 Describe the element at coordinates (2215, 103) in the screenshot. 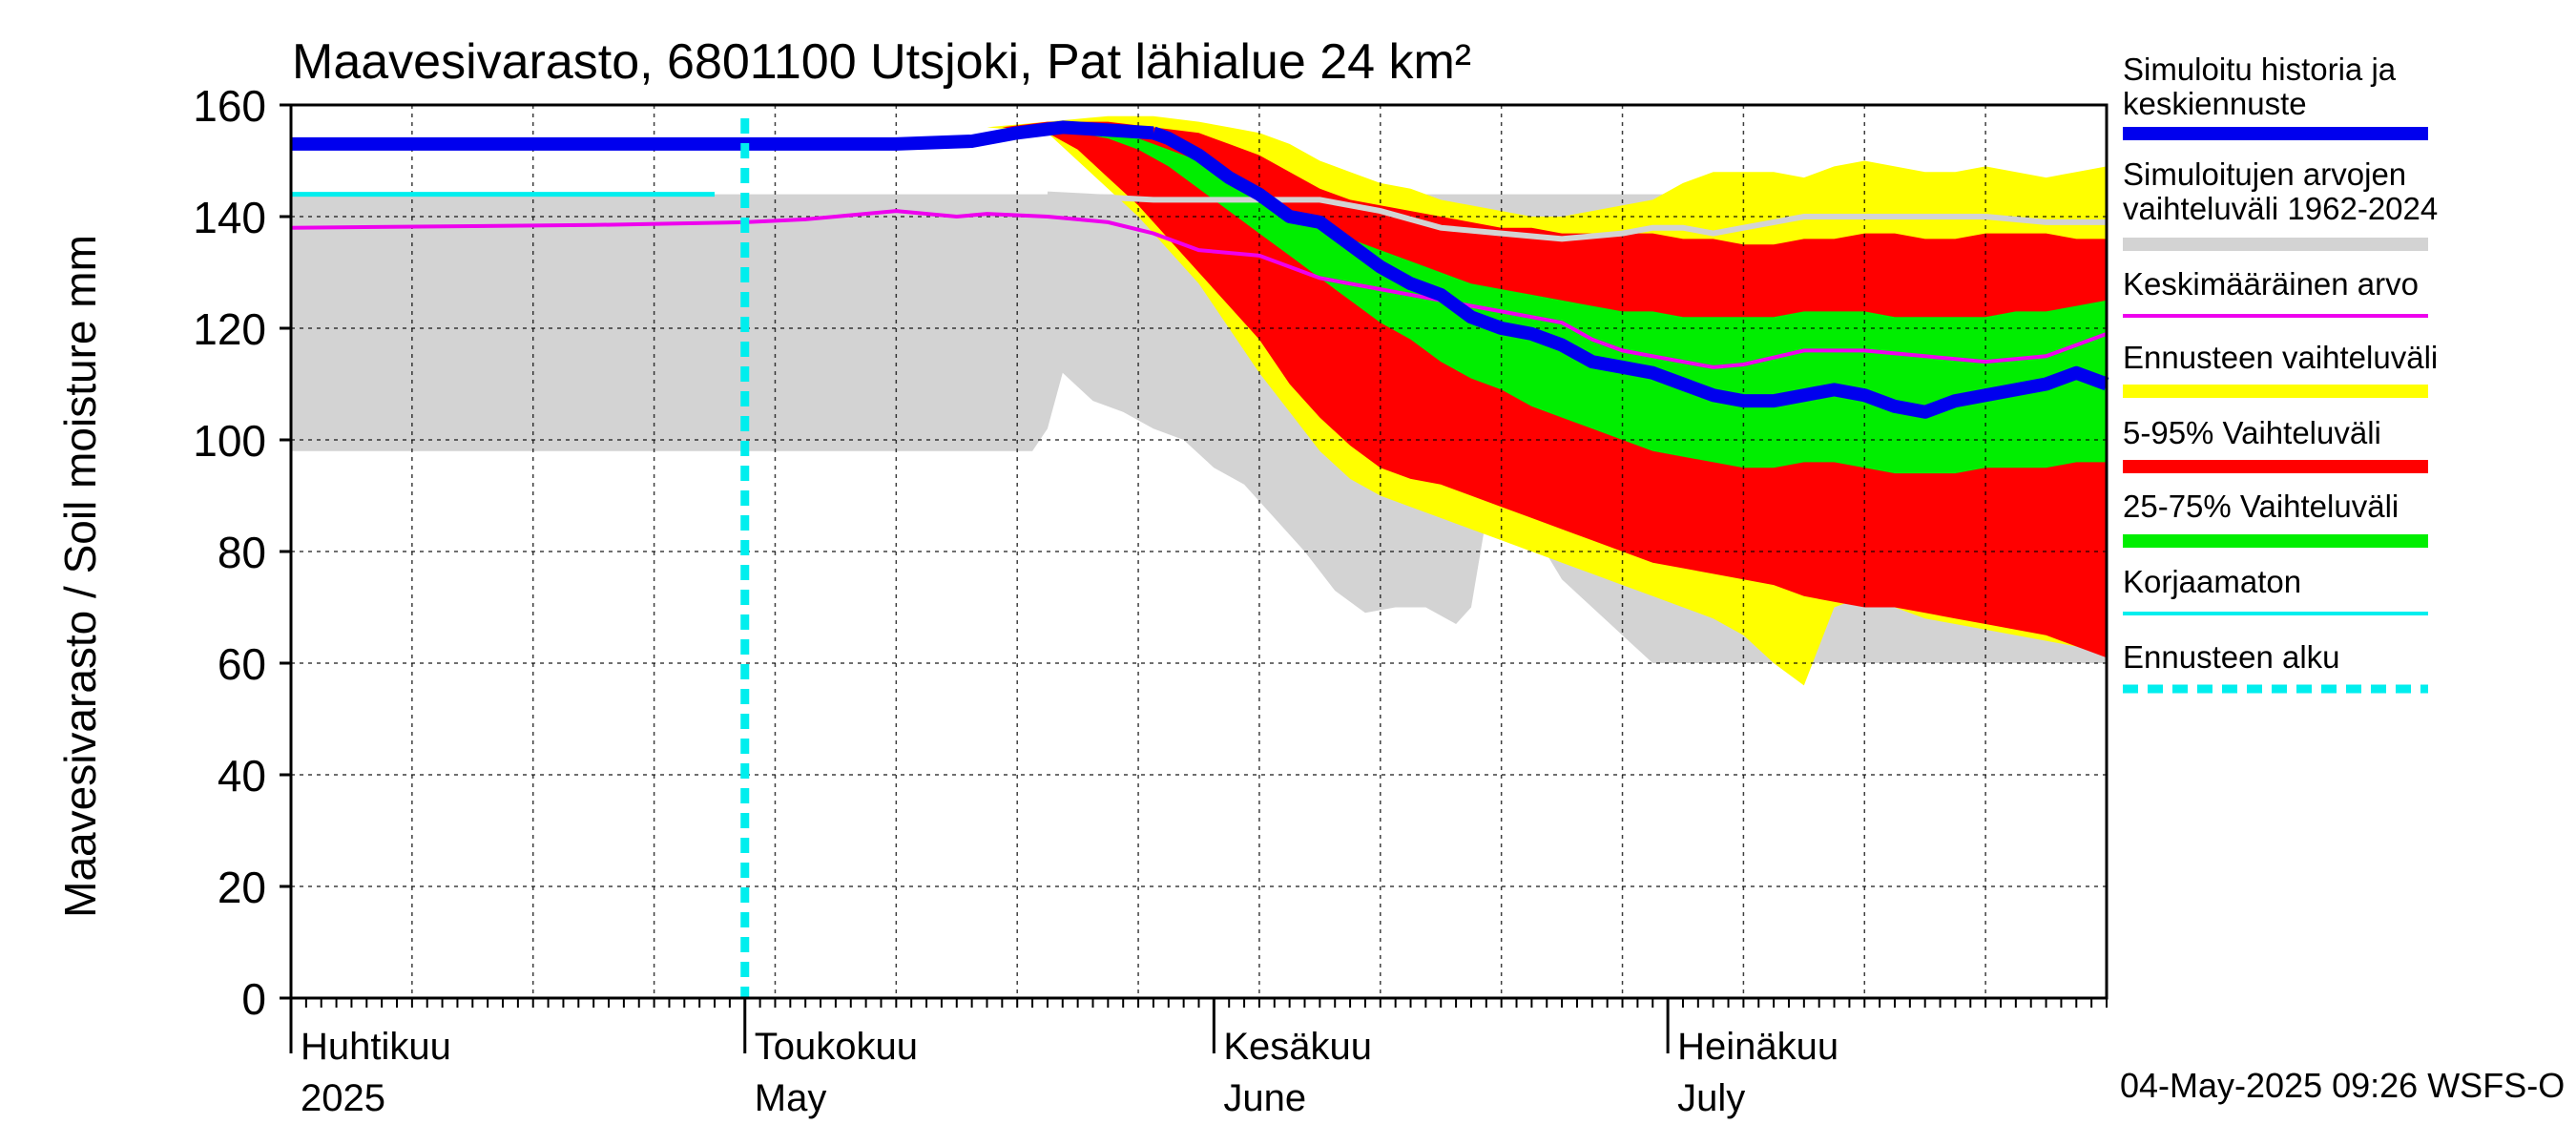

I see `legend-label: keskiennuste` at that location.